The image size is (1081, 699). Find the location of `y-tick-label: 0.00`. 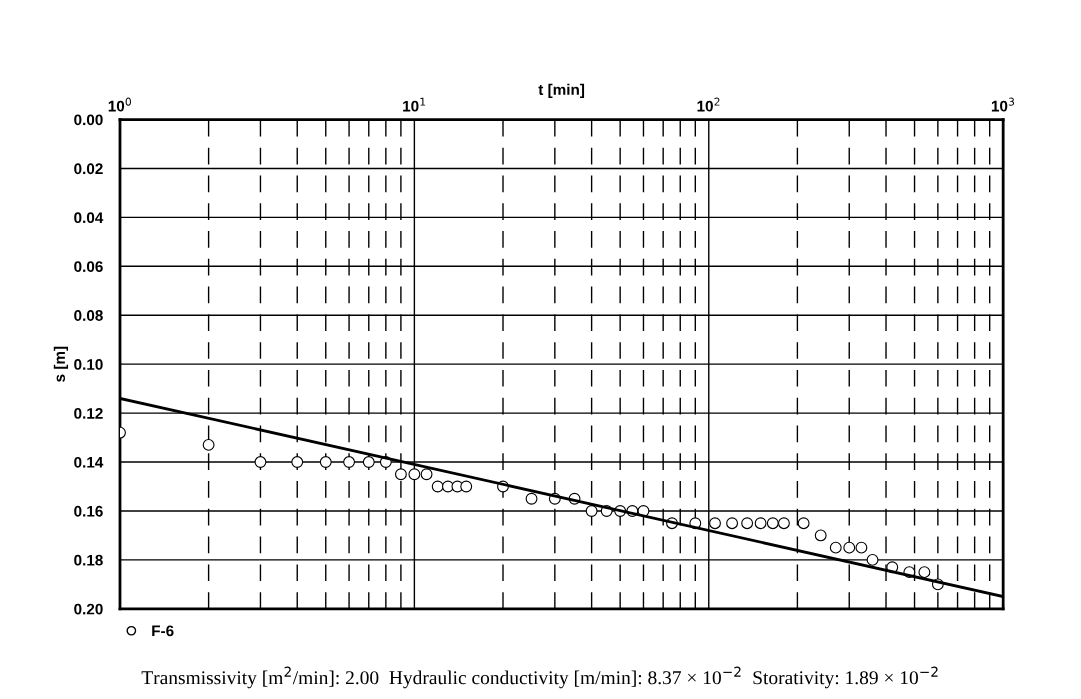

y-tick-label: 0.00 is located at coordinates (88, 120).